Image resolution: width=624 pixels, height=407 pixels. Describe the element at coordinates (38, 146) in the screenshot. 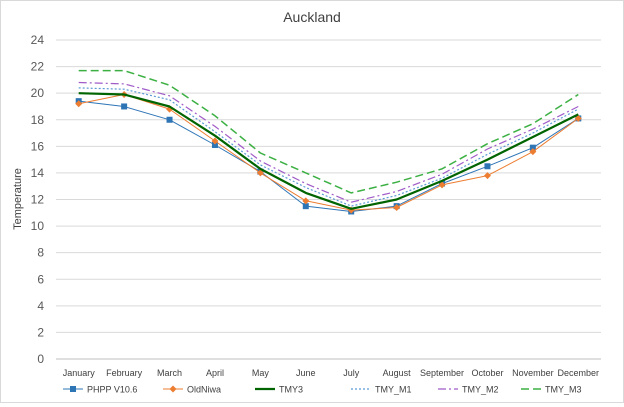

I see `y-tick-label: 16` at that location.